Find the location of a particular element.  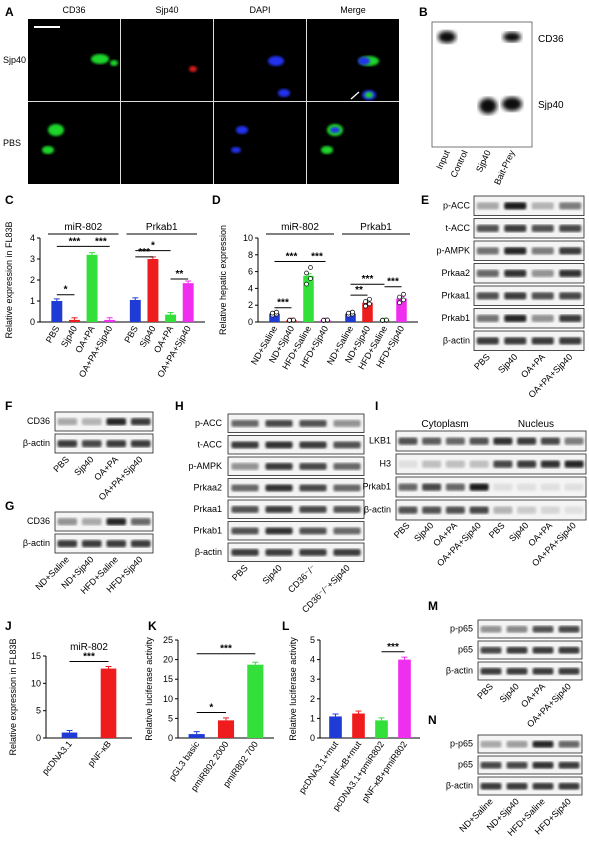

panel-letter-n: N is located at coordinates (432, 720).